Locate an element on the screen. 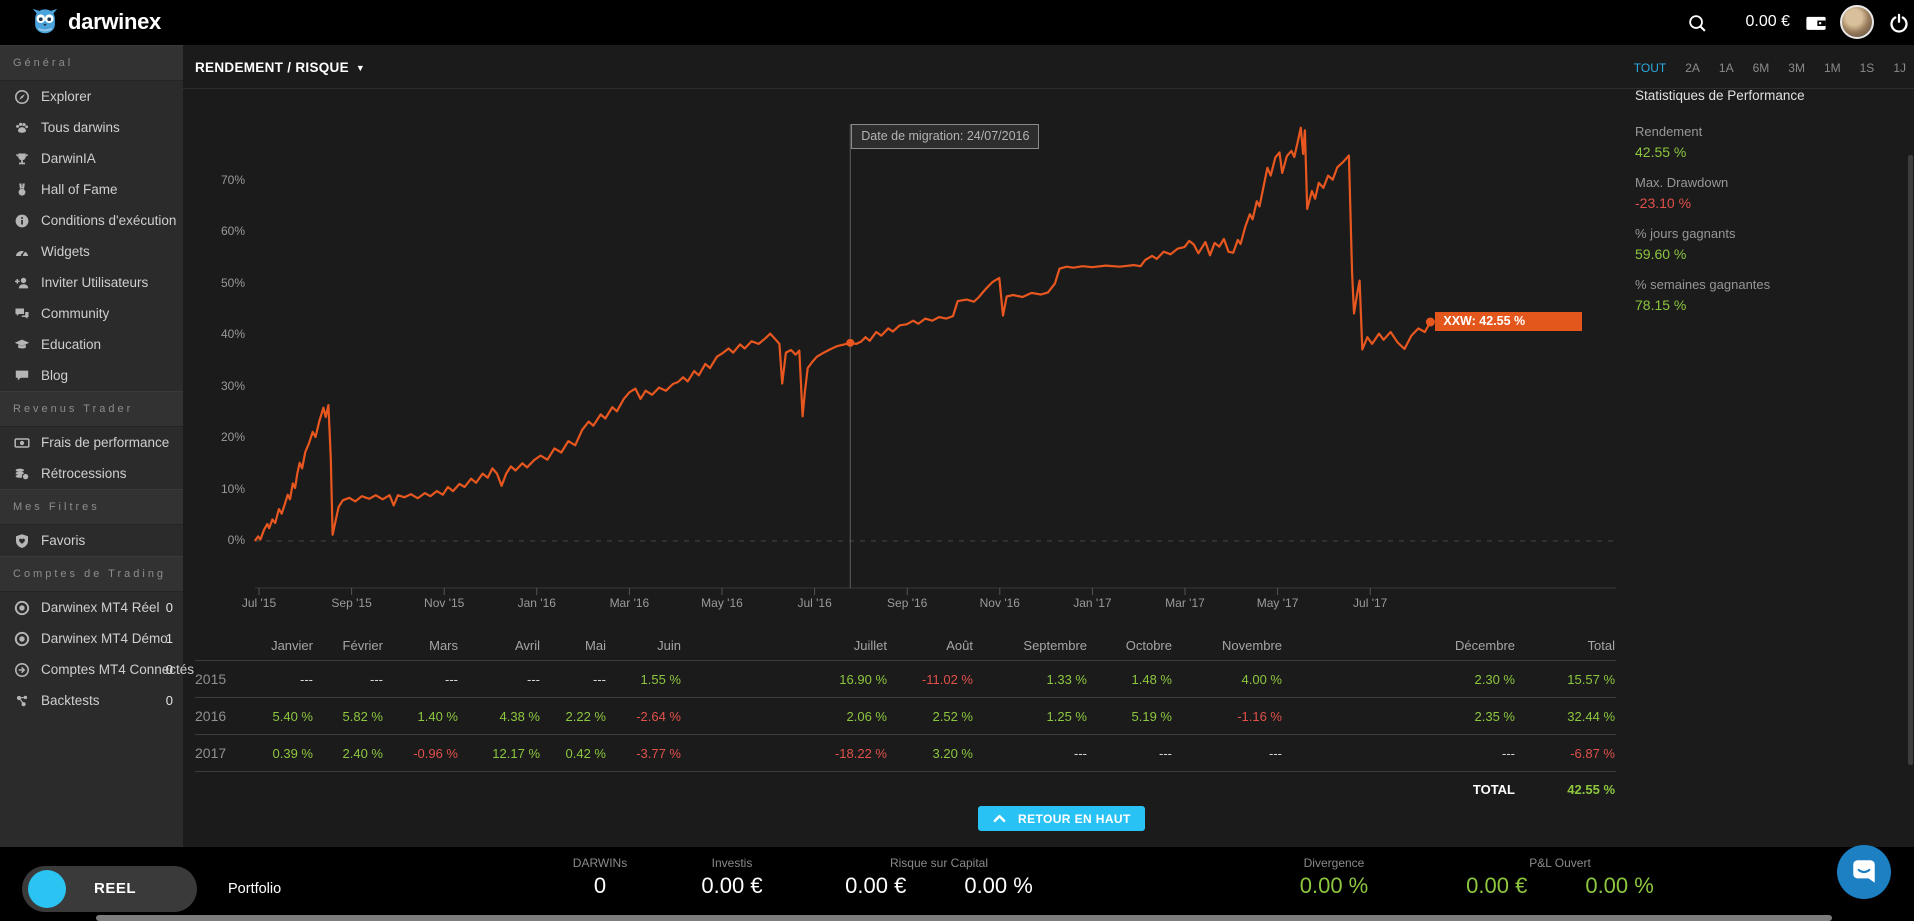  table-value-cell: 3.20 % is located at coordinates (952, 753).